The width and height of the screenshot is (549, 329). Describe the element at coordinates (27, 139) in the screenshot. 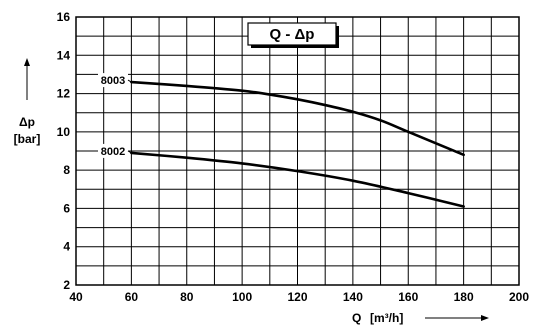

I see `y-axis-unit: [bar]` at that location.